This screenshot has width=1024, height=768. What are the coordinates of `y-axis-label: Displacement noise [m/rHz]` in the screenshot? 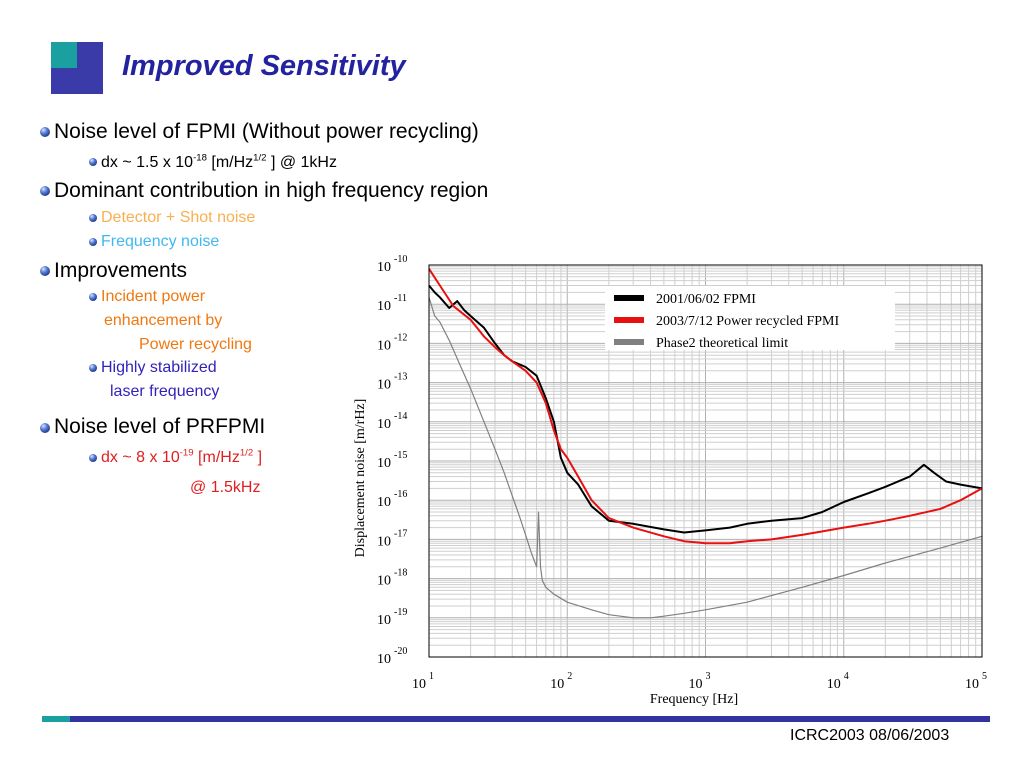 It's located at (360, 478).